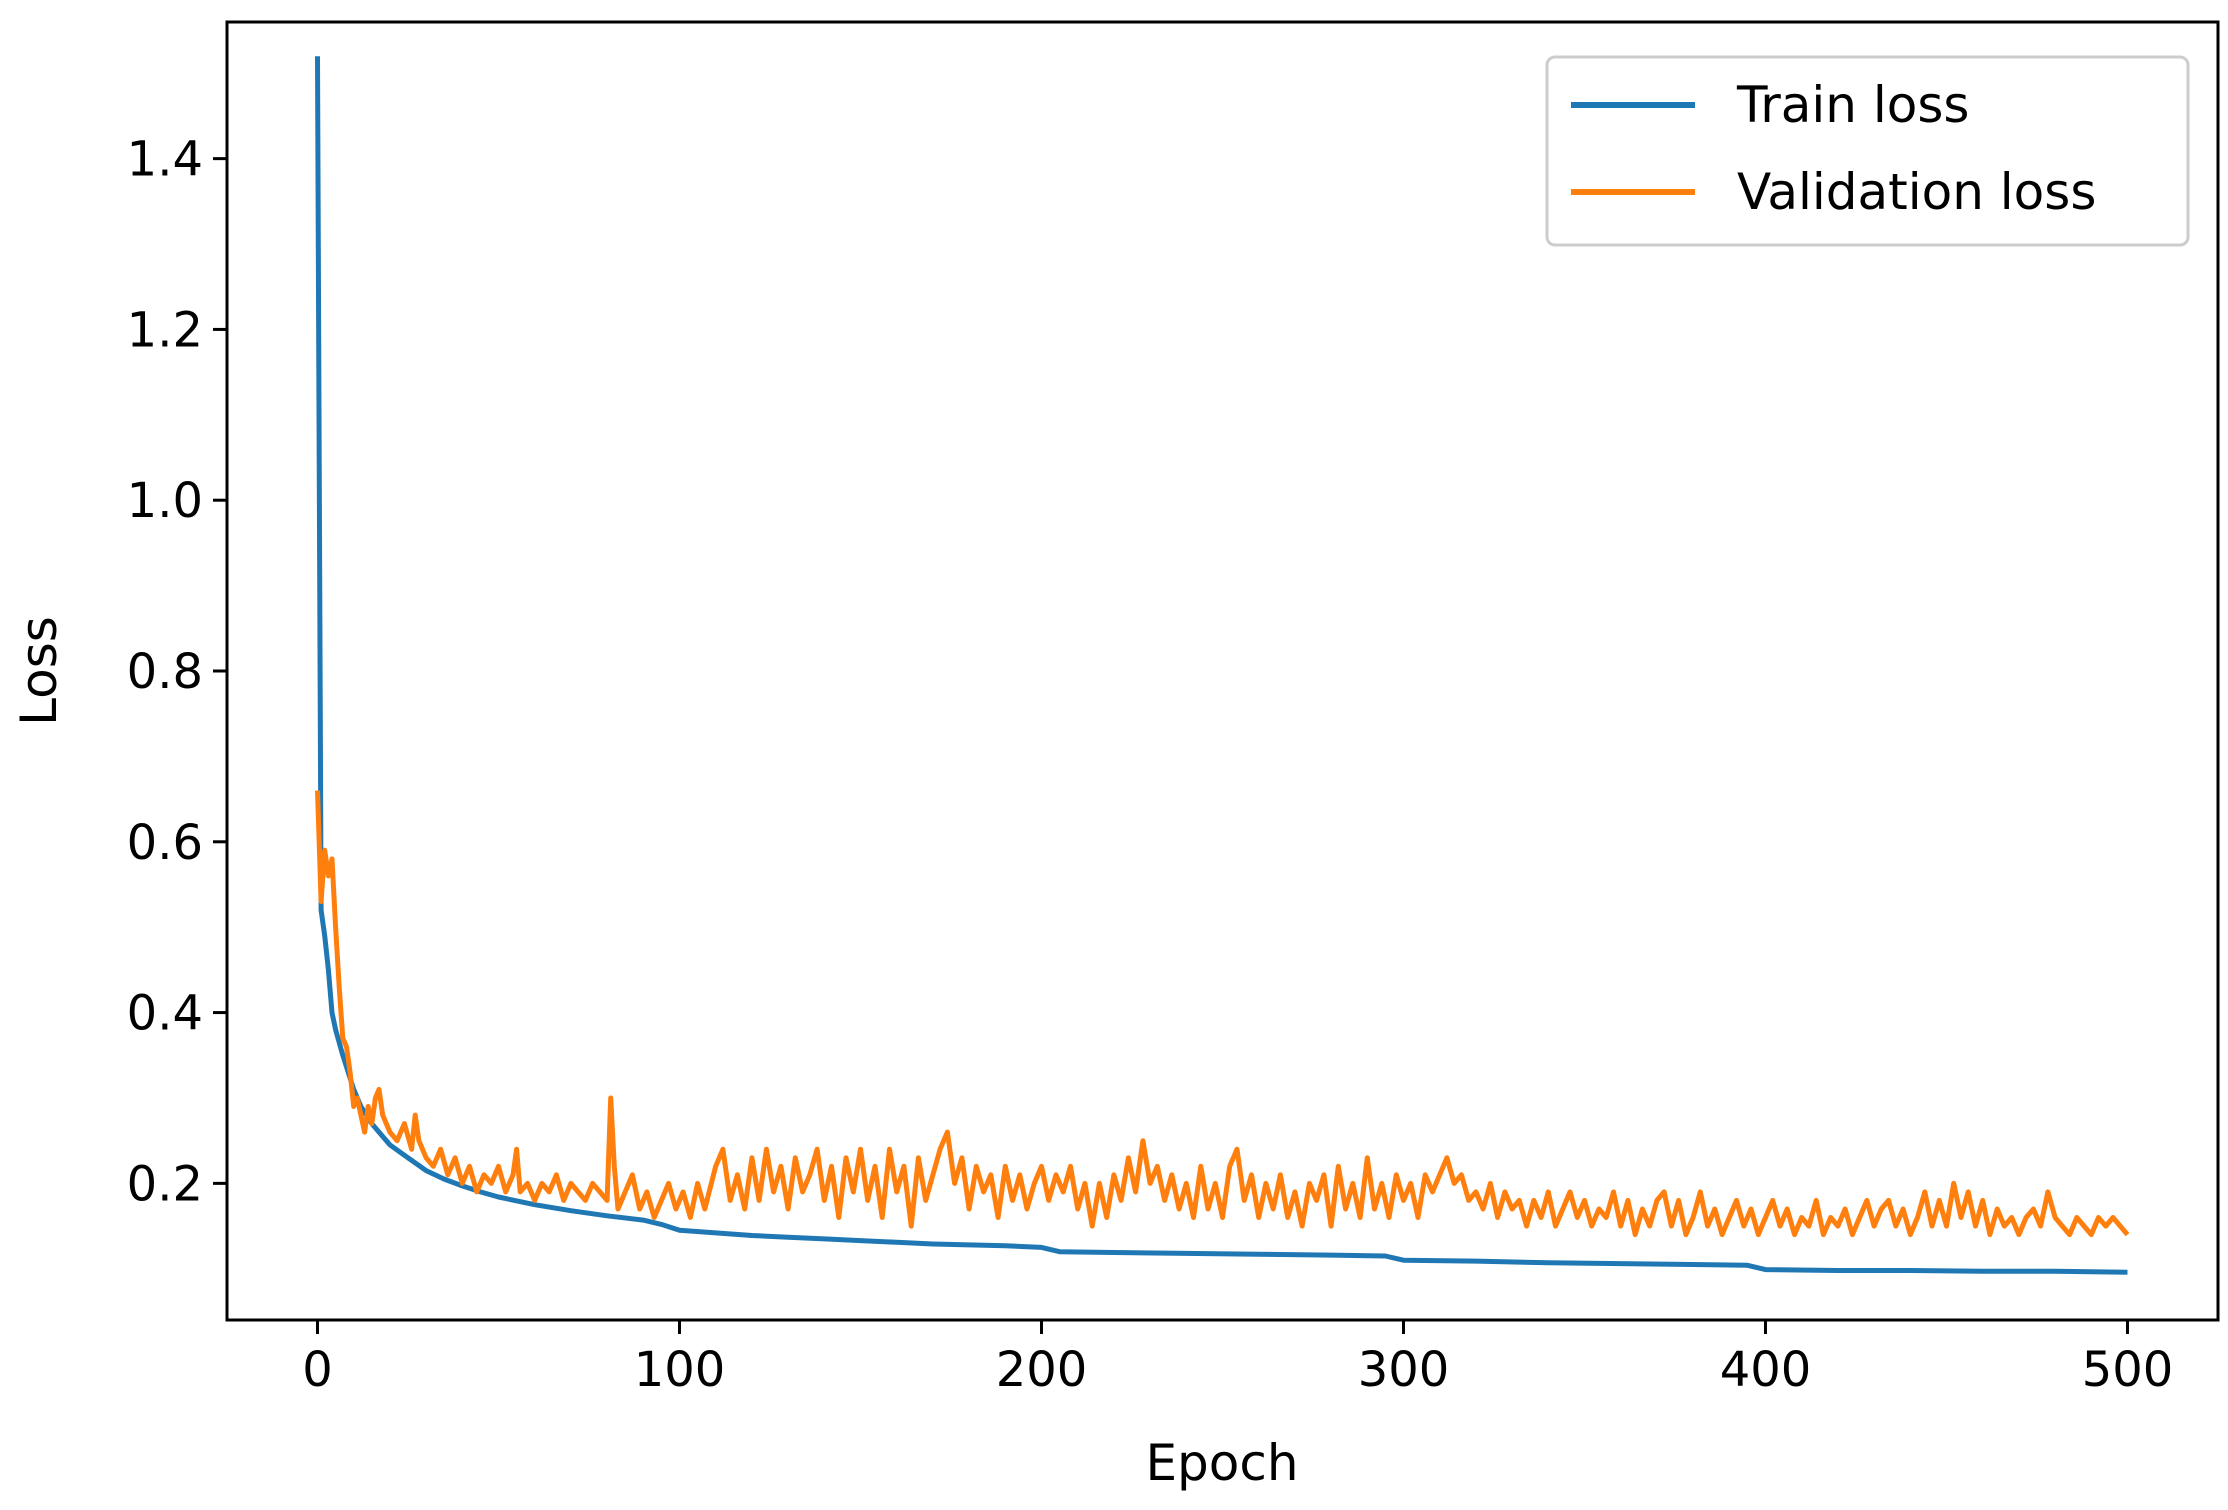  I want to click on x-tick-label: 500, so click(2128, 1370).